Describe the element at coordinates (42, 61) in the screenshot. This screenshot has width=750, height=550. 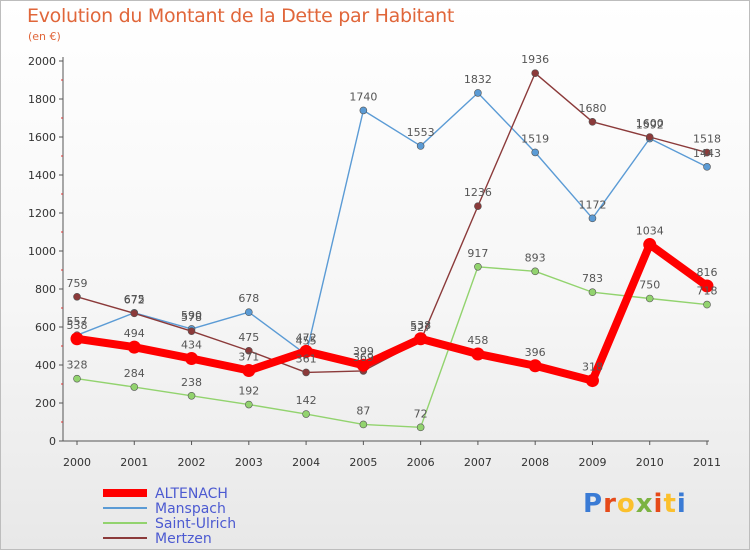
I see `y-tick-label: 2000` at that location.